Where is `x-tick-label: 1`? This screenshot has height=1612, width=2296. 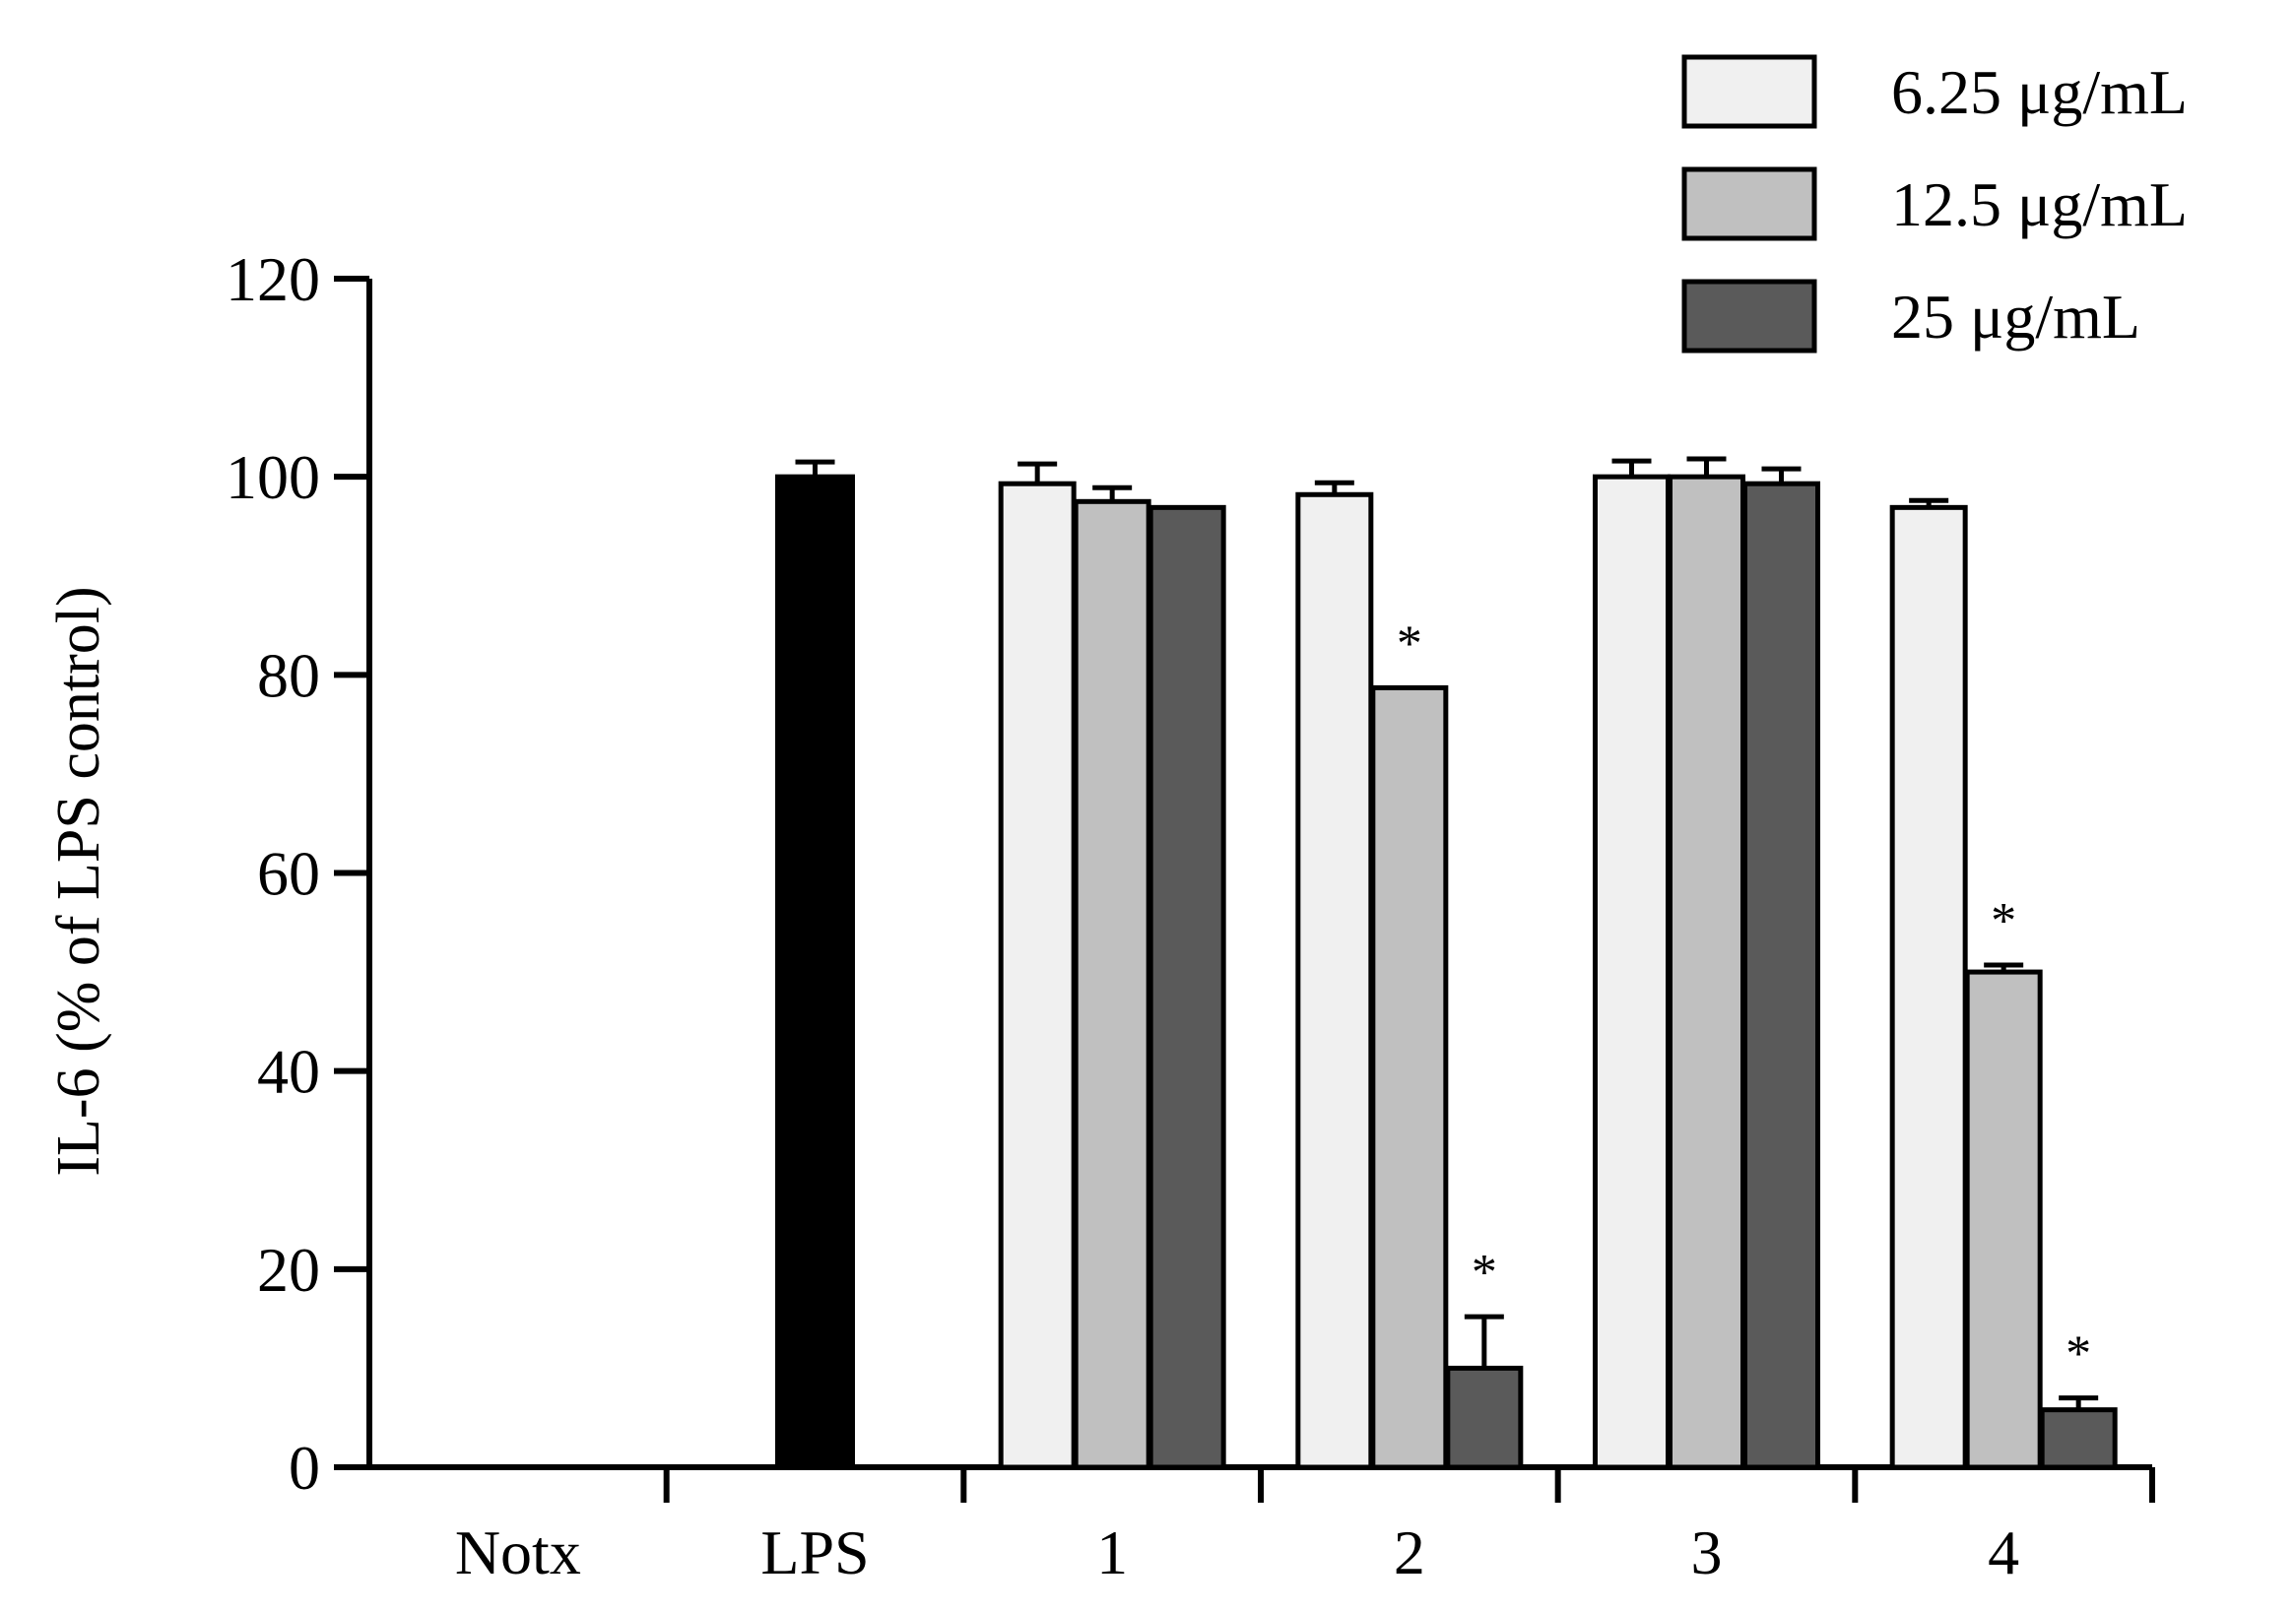
x-tick-label: 1 is located at coordinates (1112, 1552).